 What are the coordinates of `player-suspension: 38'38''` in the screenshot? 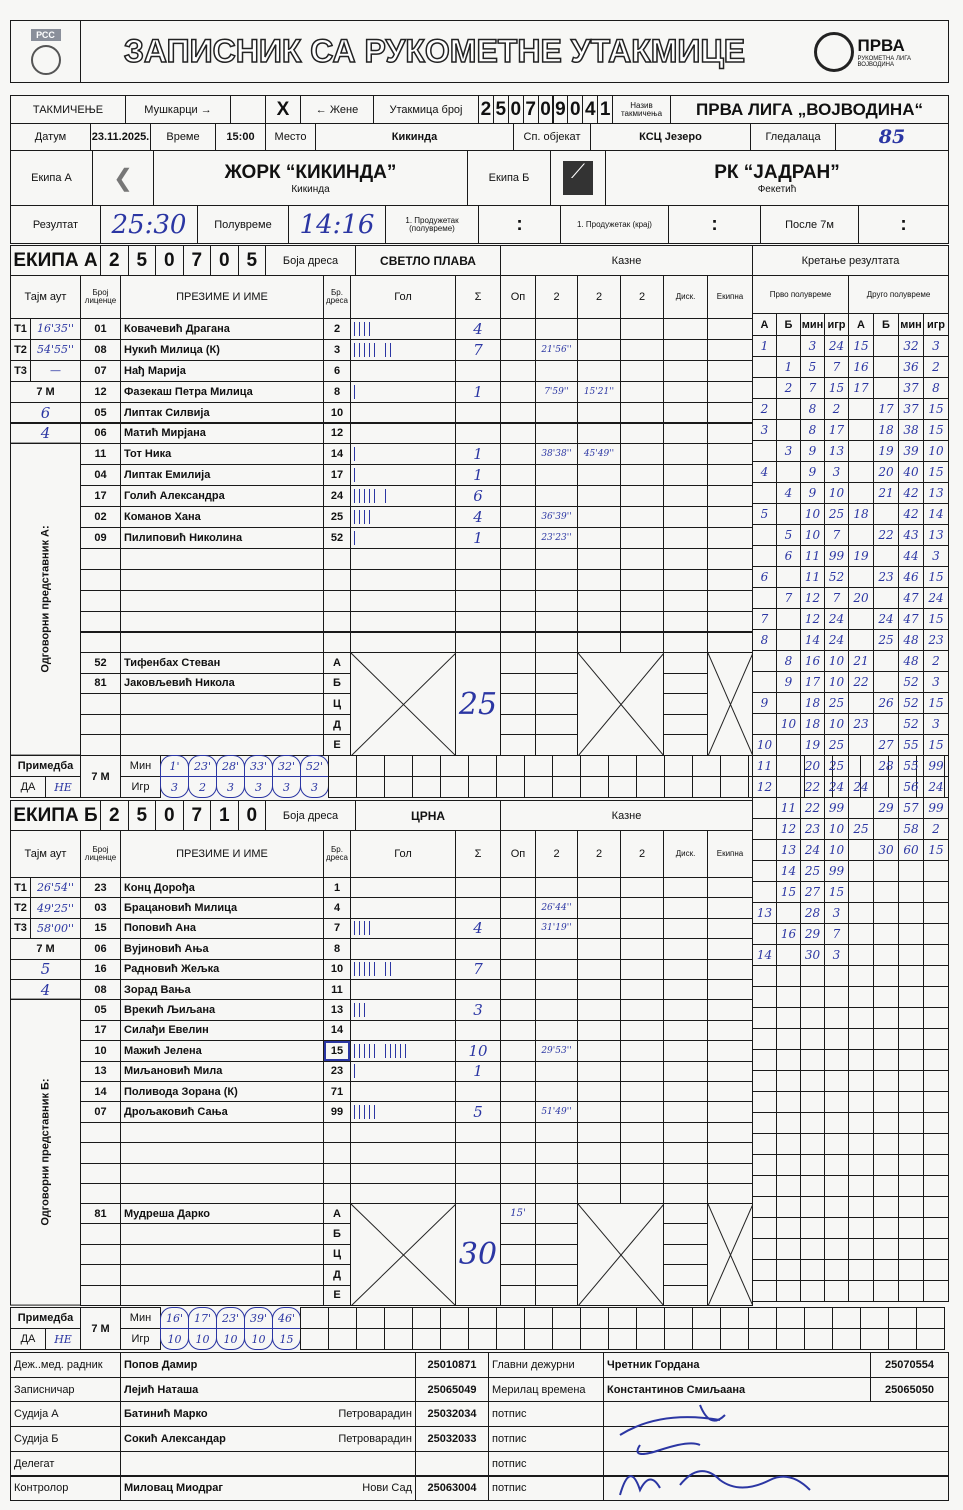 It's located at (556, 454).